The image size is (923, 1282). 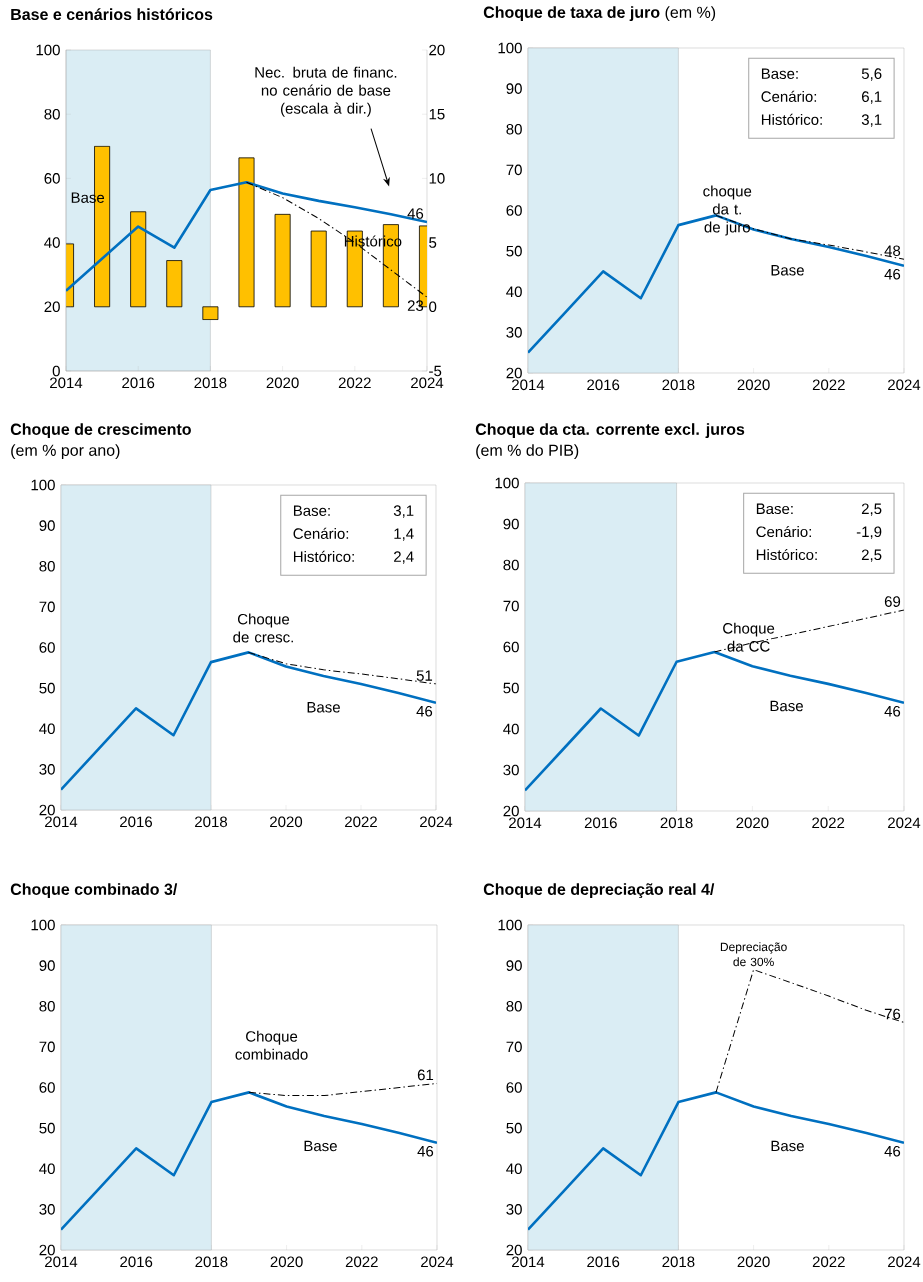 I want to click on chart-title: Choque de depreciação real 4/, so click(x=599, y=891).